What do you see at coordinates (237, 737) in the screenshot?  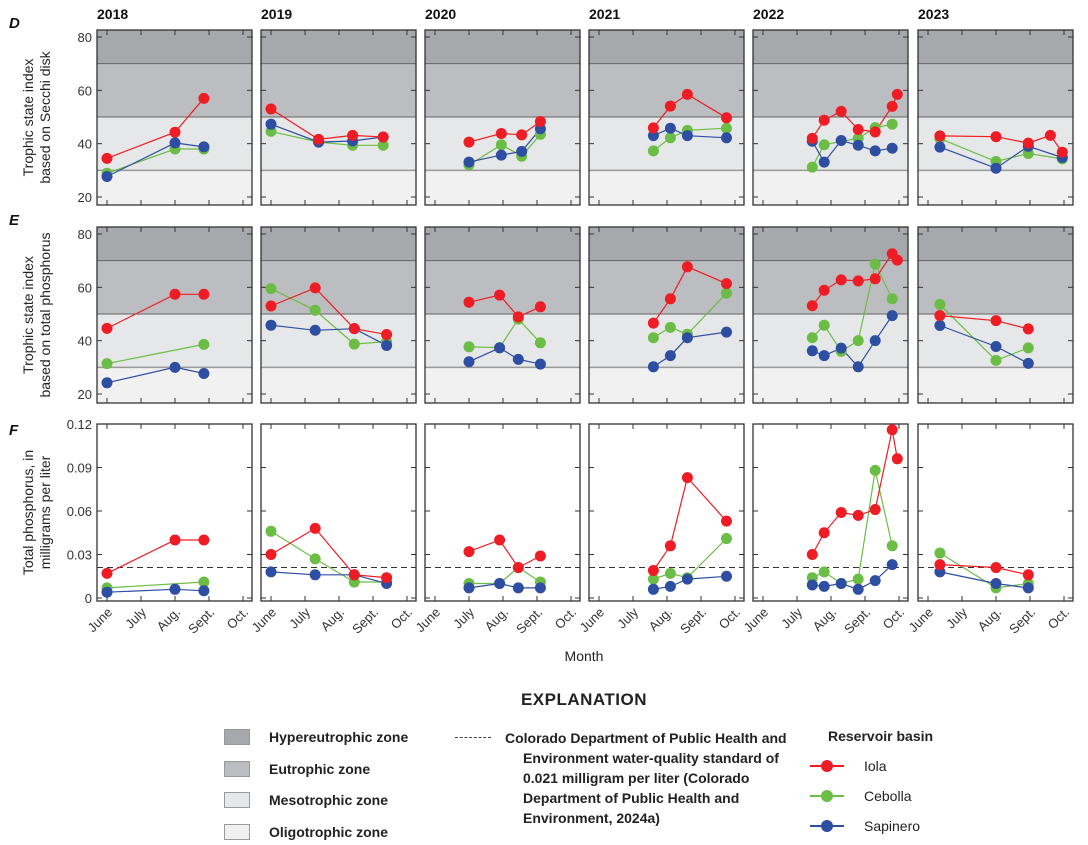 I see `hypereutrophic-swatch` at bounding box center [237, 737].